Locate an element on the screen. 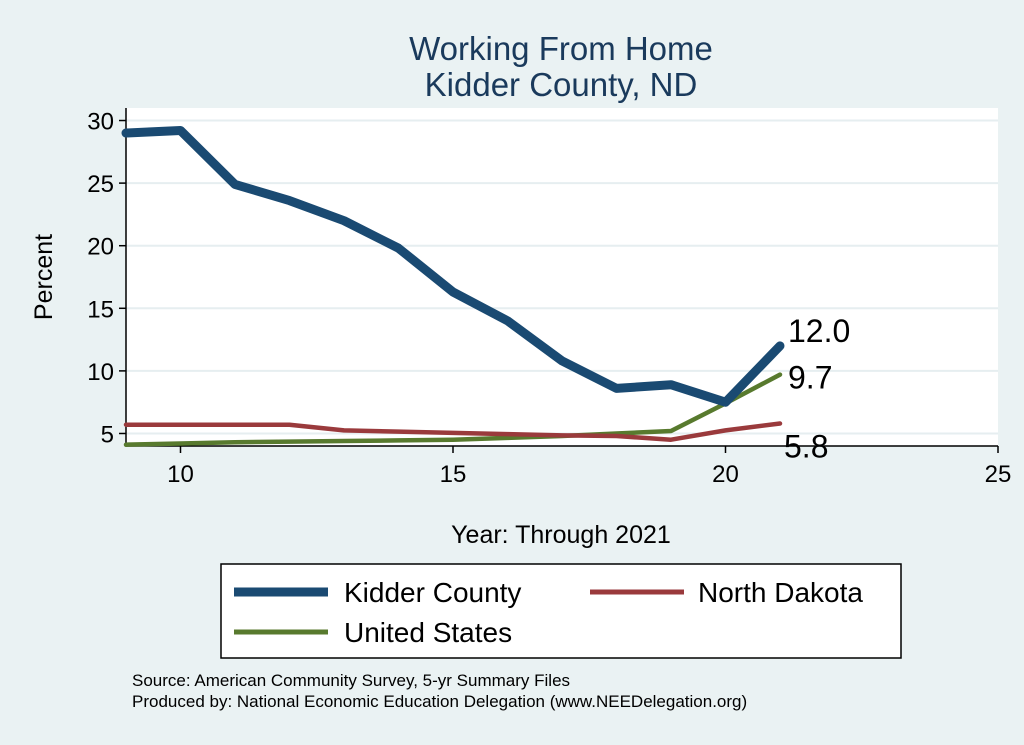 This screenshot has width=1024, height=745. y-tick-label: 5 is located at coordinates (107, 434).